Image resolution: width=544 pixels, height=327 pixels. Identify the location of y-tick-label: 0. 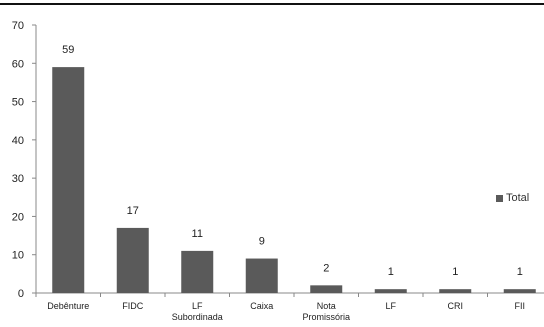
(21, 294).